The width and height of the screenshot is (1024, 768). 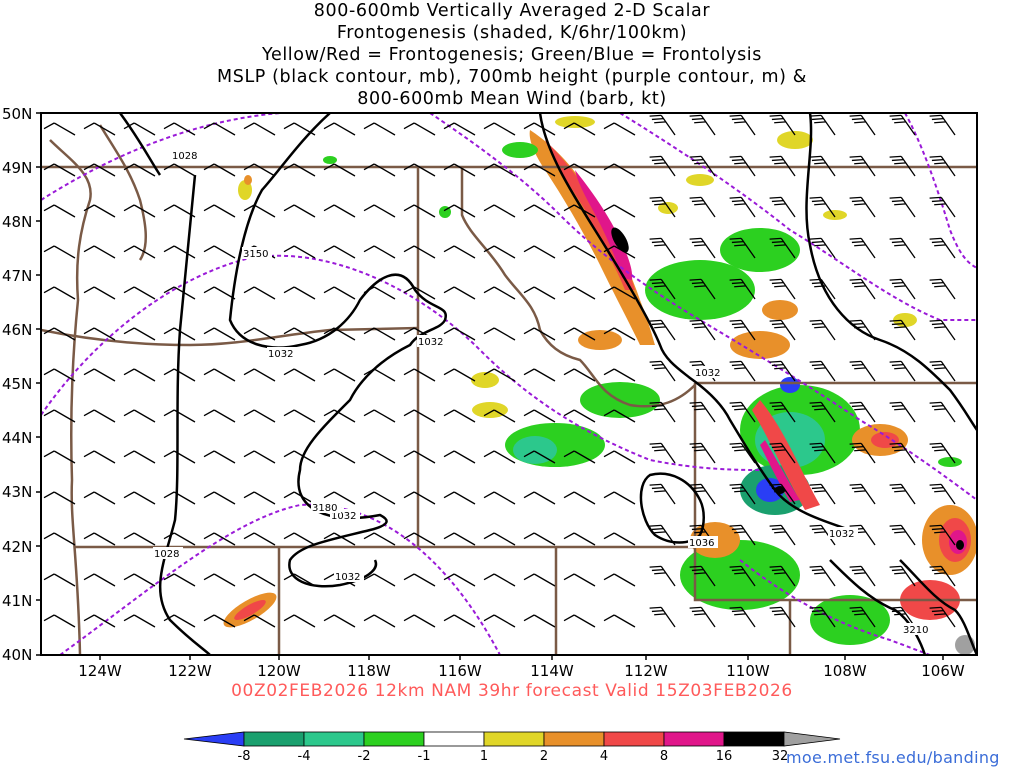 What do you see at coordinates (646, 671) in the screenshot?
I see `lon-label: 112W` at bounding box center [646, 671].